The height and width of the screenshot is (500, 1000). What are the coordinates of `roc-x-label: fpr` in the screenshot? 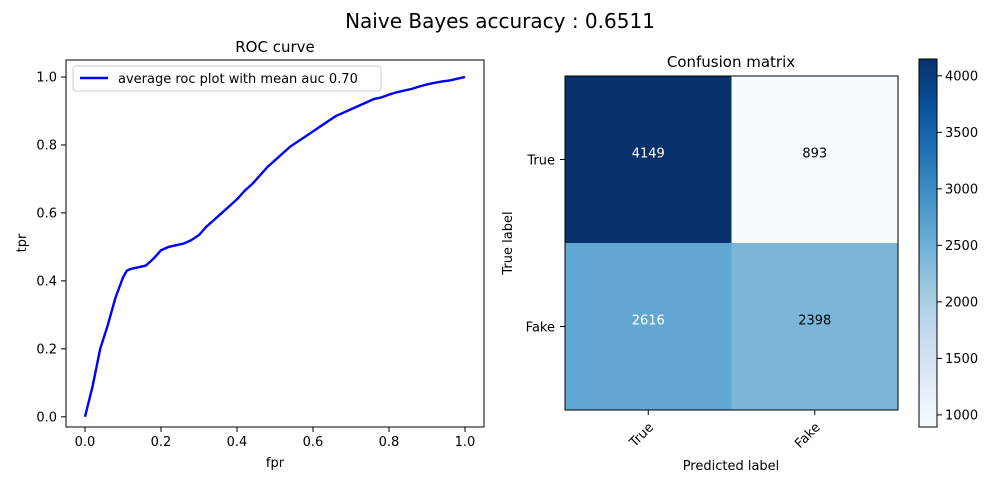 It's located at (275, 463).